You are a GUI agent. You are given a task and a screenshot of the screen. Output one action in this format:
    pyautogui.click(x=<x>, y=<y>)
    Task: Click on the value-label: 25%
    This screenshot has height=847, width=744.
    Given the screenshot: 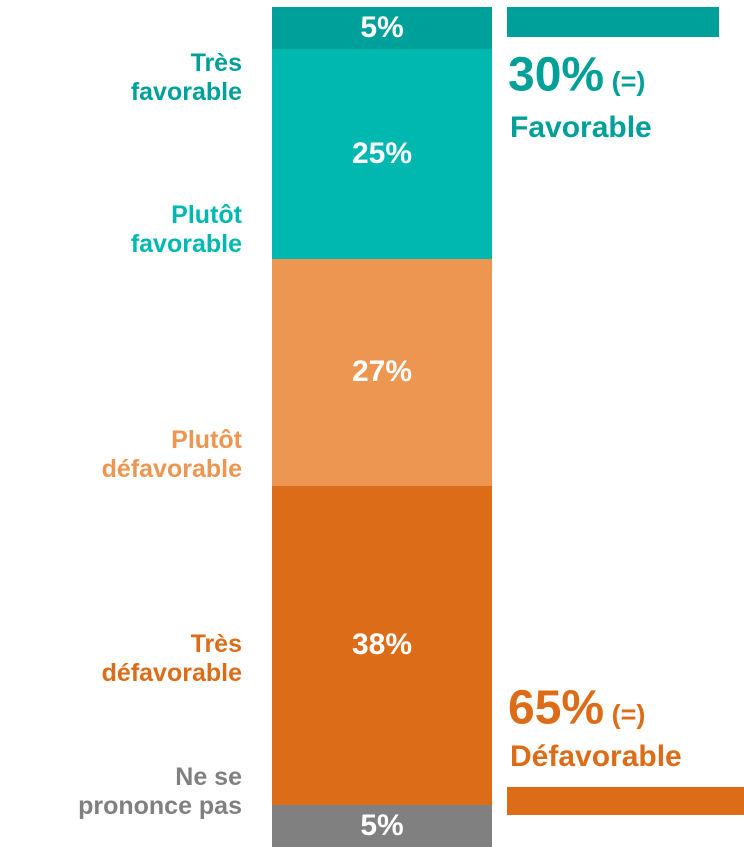 What is the action you would take?
    pyautogui.click(x=382, y=153)
    